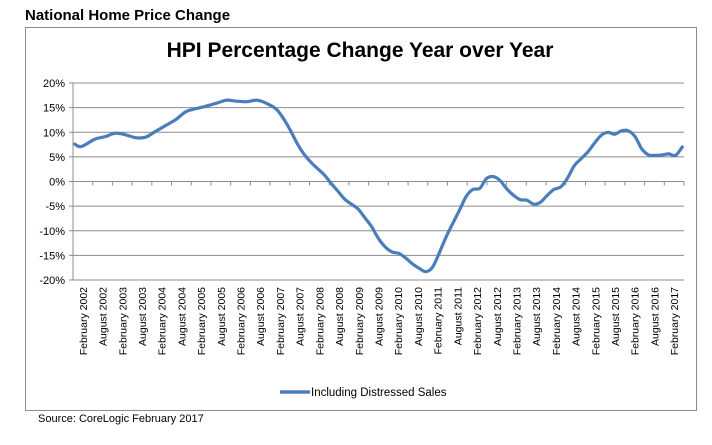  What do you see at coordinates (675, 321) in the screenshot?
I see `x-tick-label: February 2017` at bounding box center [675, 321].